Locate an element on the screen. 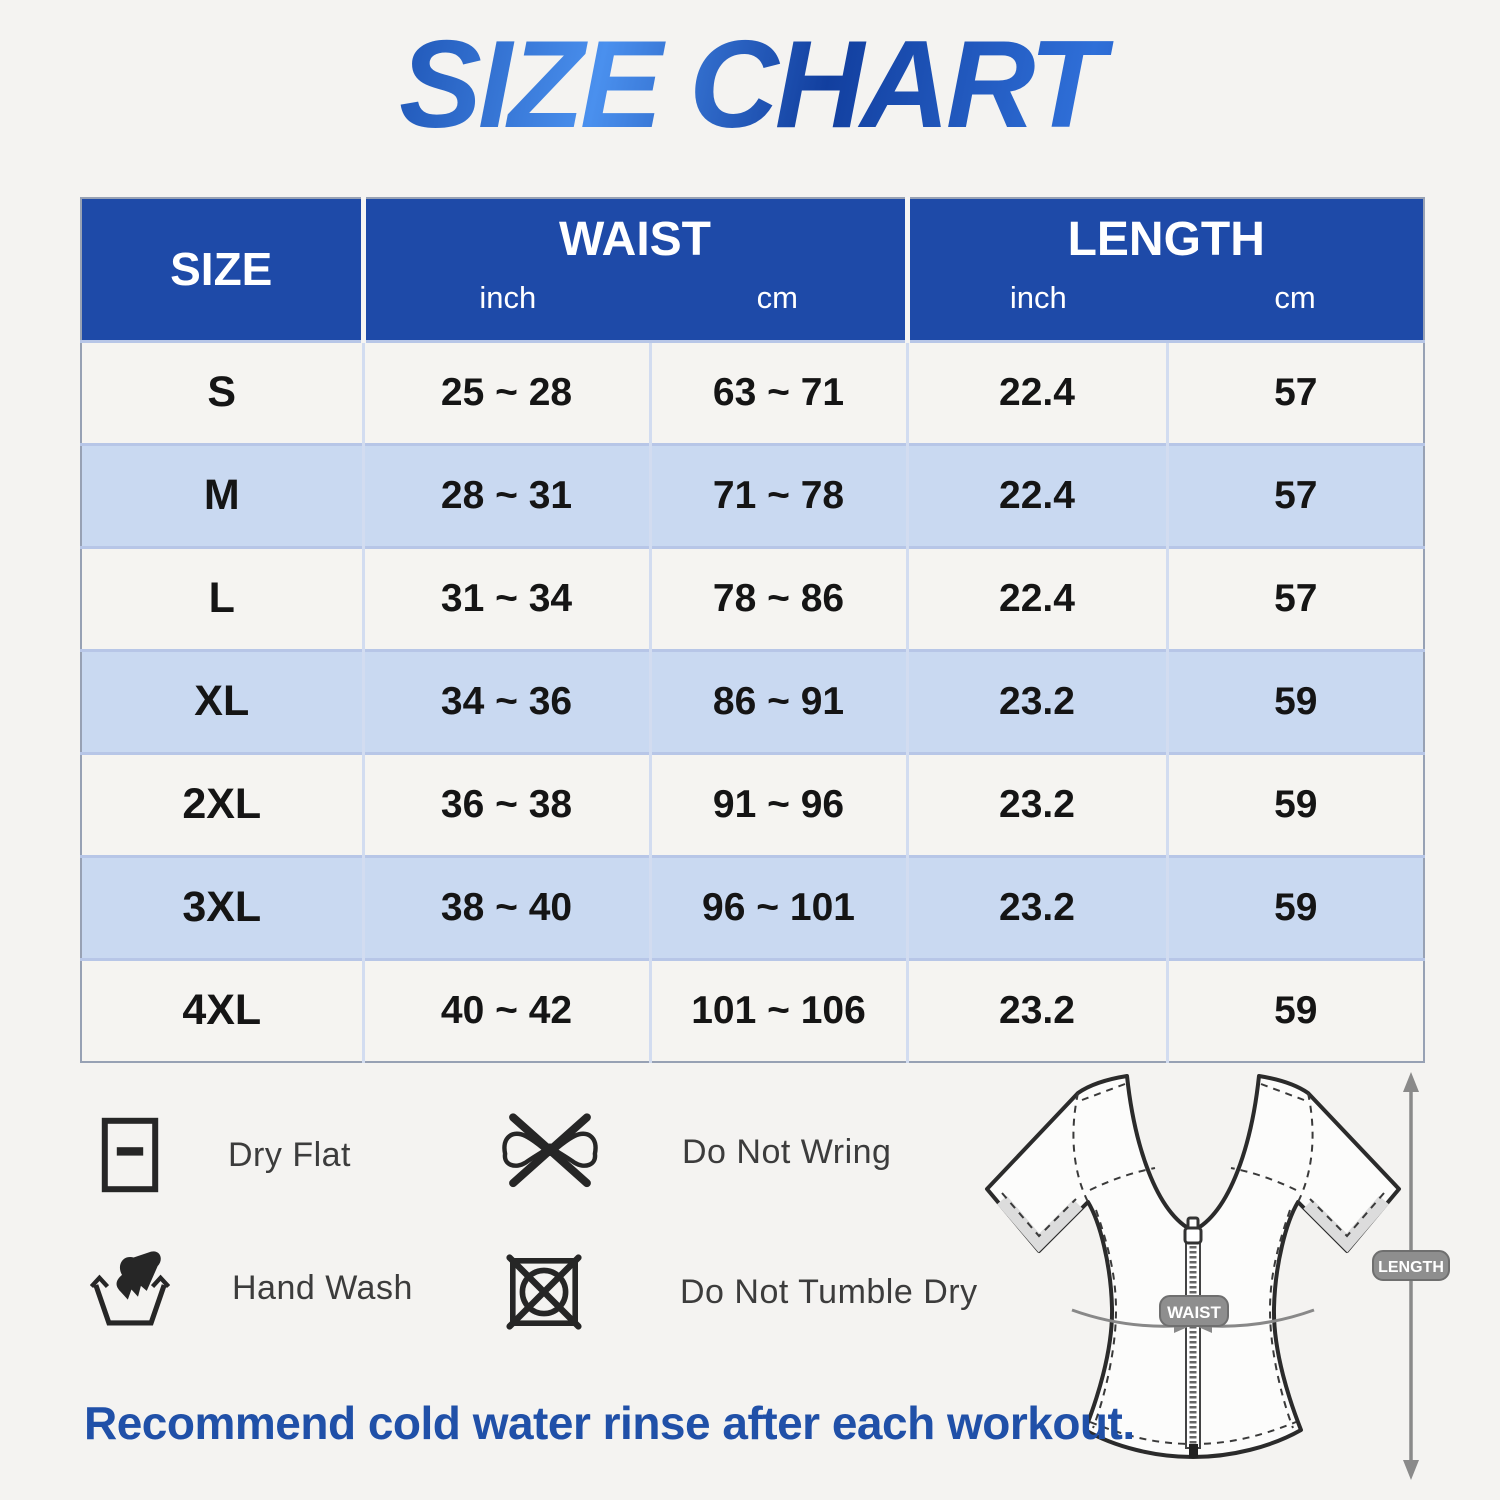  cell-size: XL is located at coordinates (222, 700).